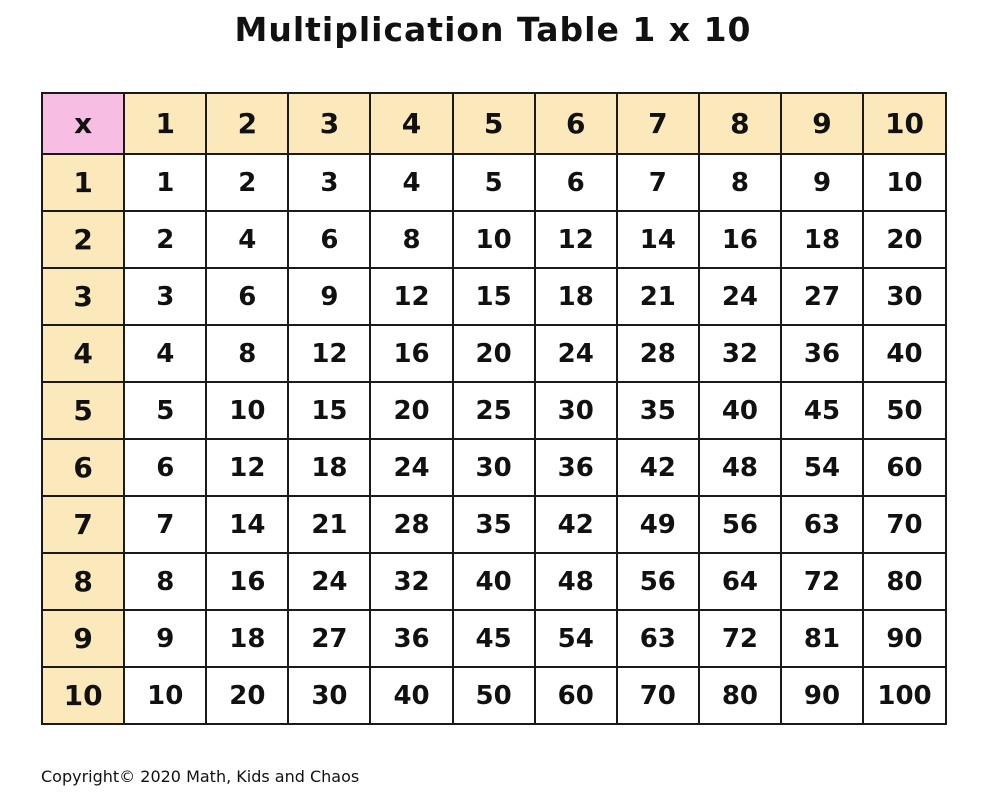 The image size is (986, 802). I want to click on corner-cell: x, so click(83, 123).